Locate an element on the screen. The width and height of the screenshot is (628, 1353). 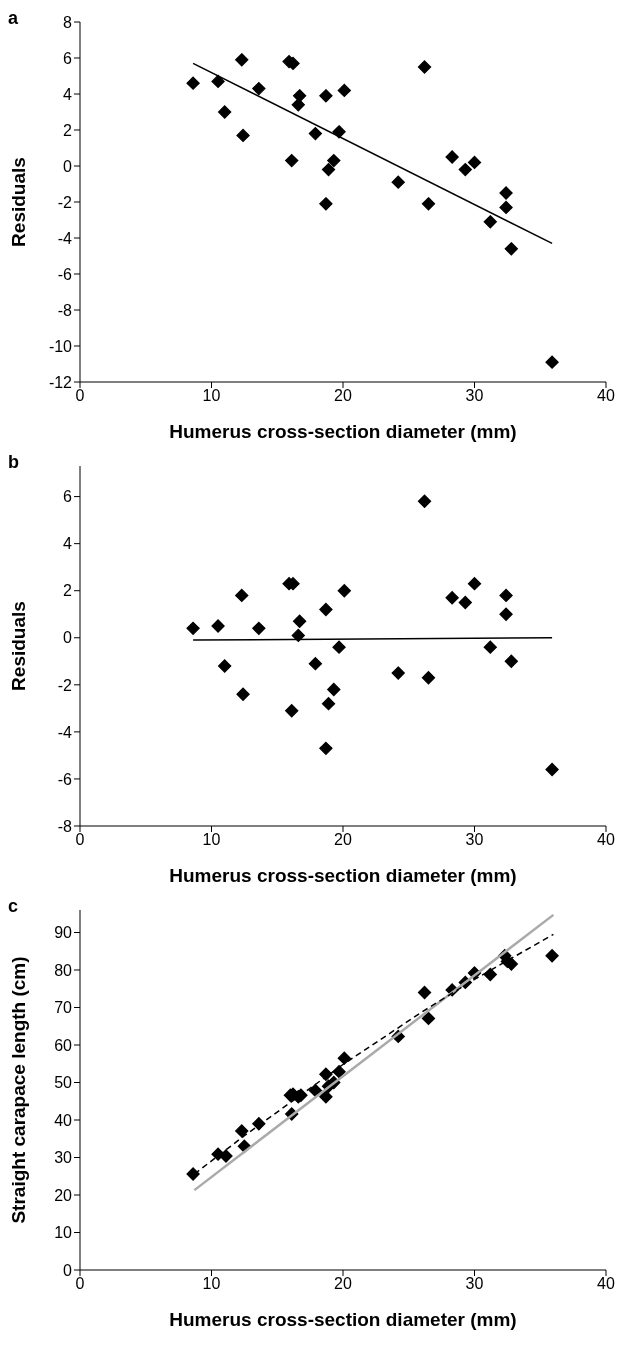
y-tick-label: -10 is located at coordinates (60, 346).